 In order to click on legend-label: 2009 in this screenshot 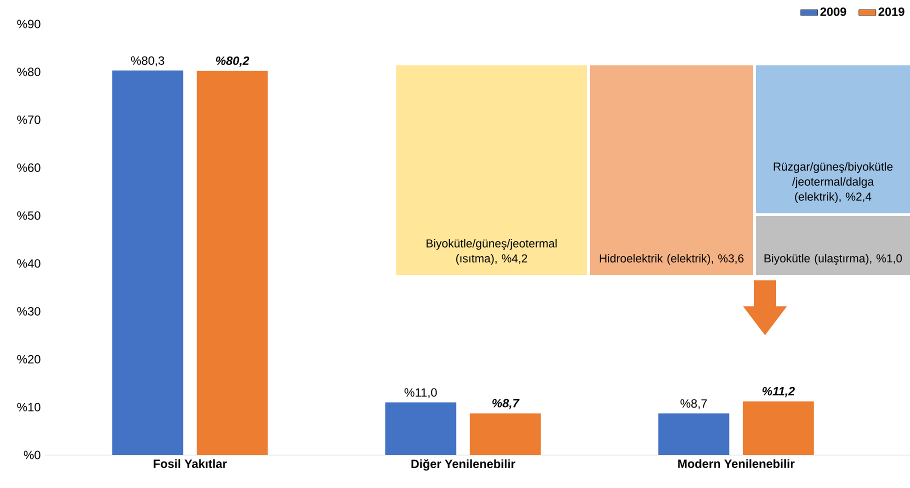, I will do `click(833, 11)`.